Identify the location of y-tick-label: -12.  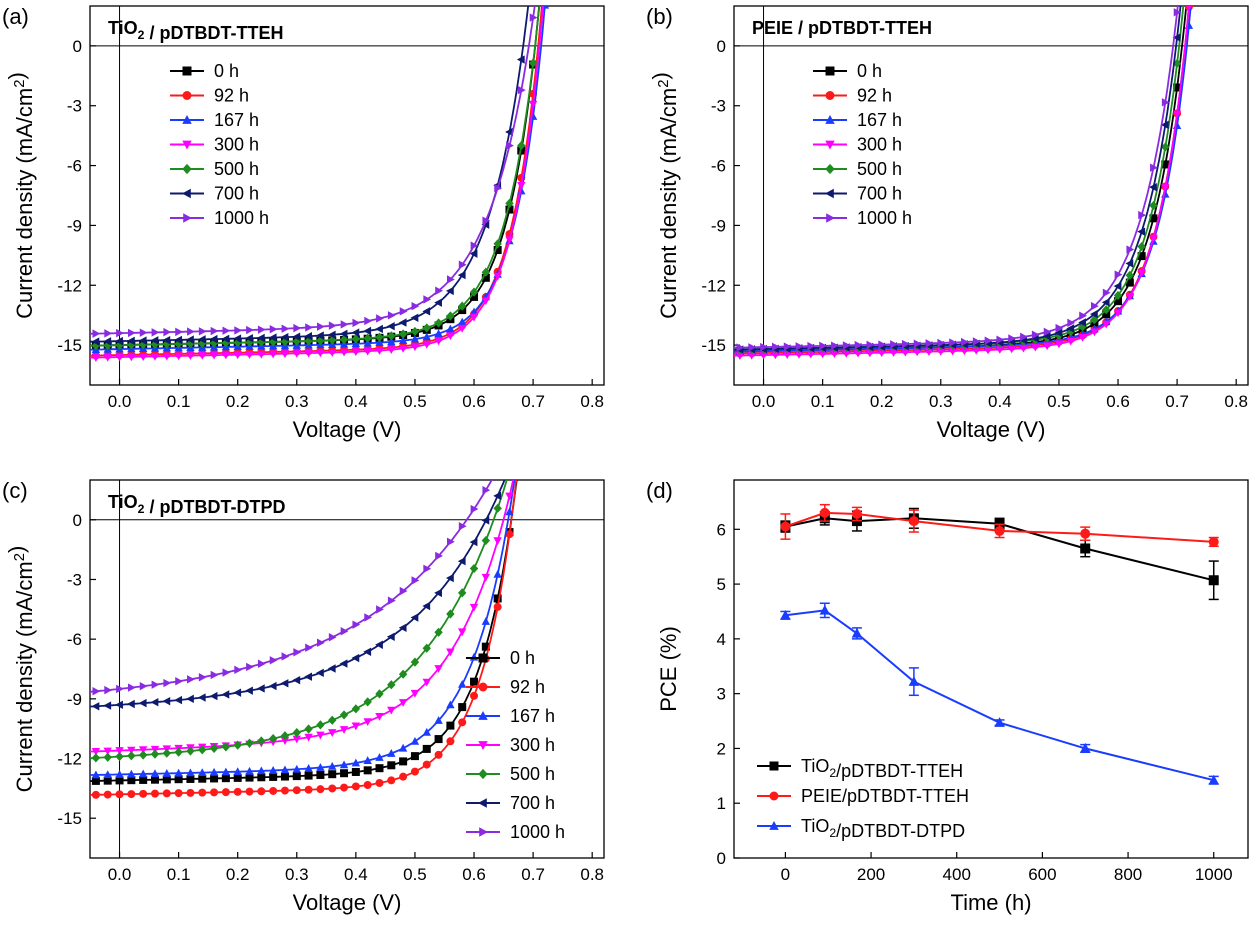
(713, 285).